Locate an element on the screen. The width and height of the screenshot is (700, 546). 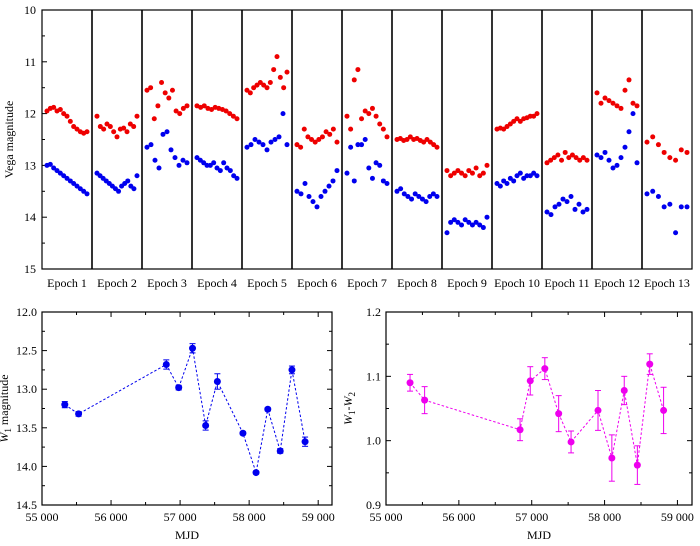
y-tick-label: 13 is located at coordinates (30, 165).